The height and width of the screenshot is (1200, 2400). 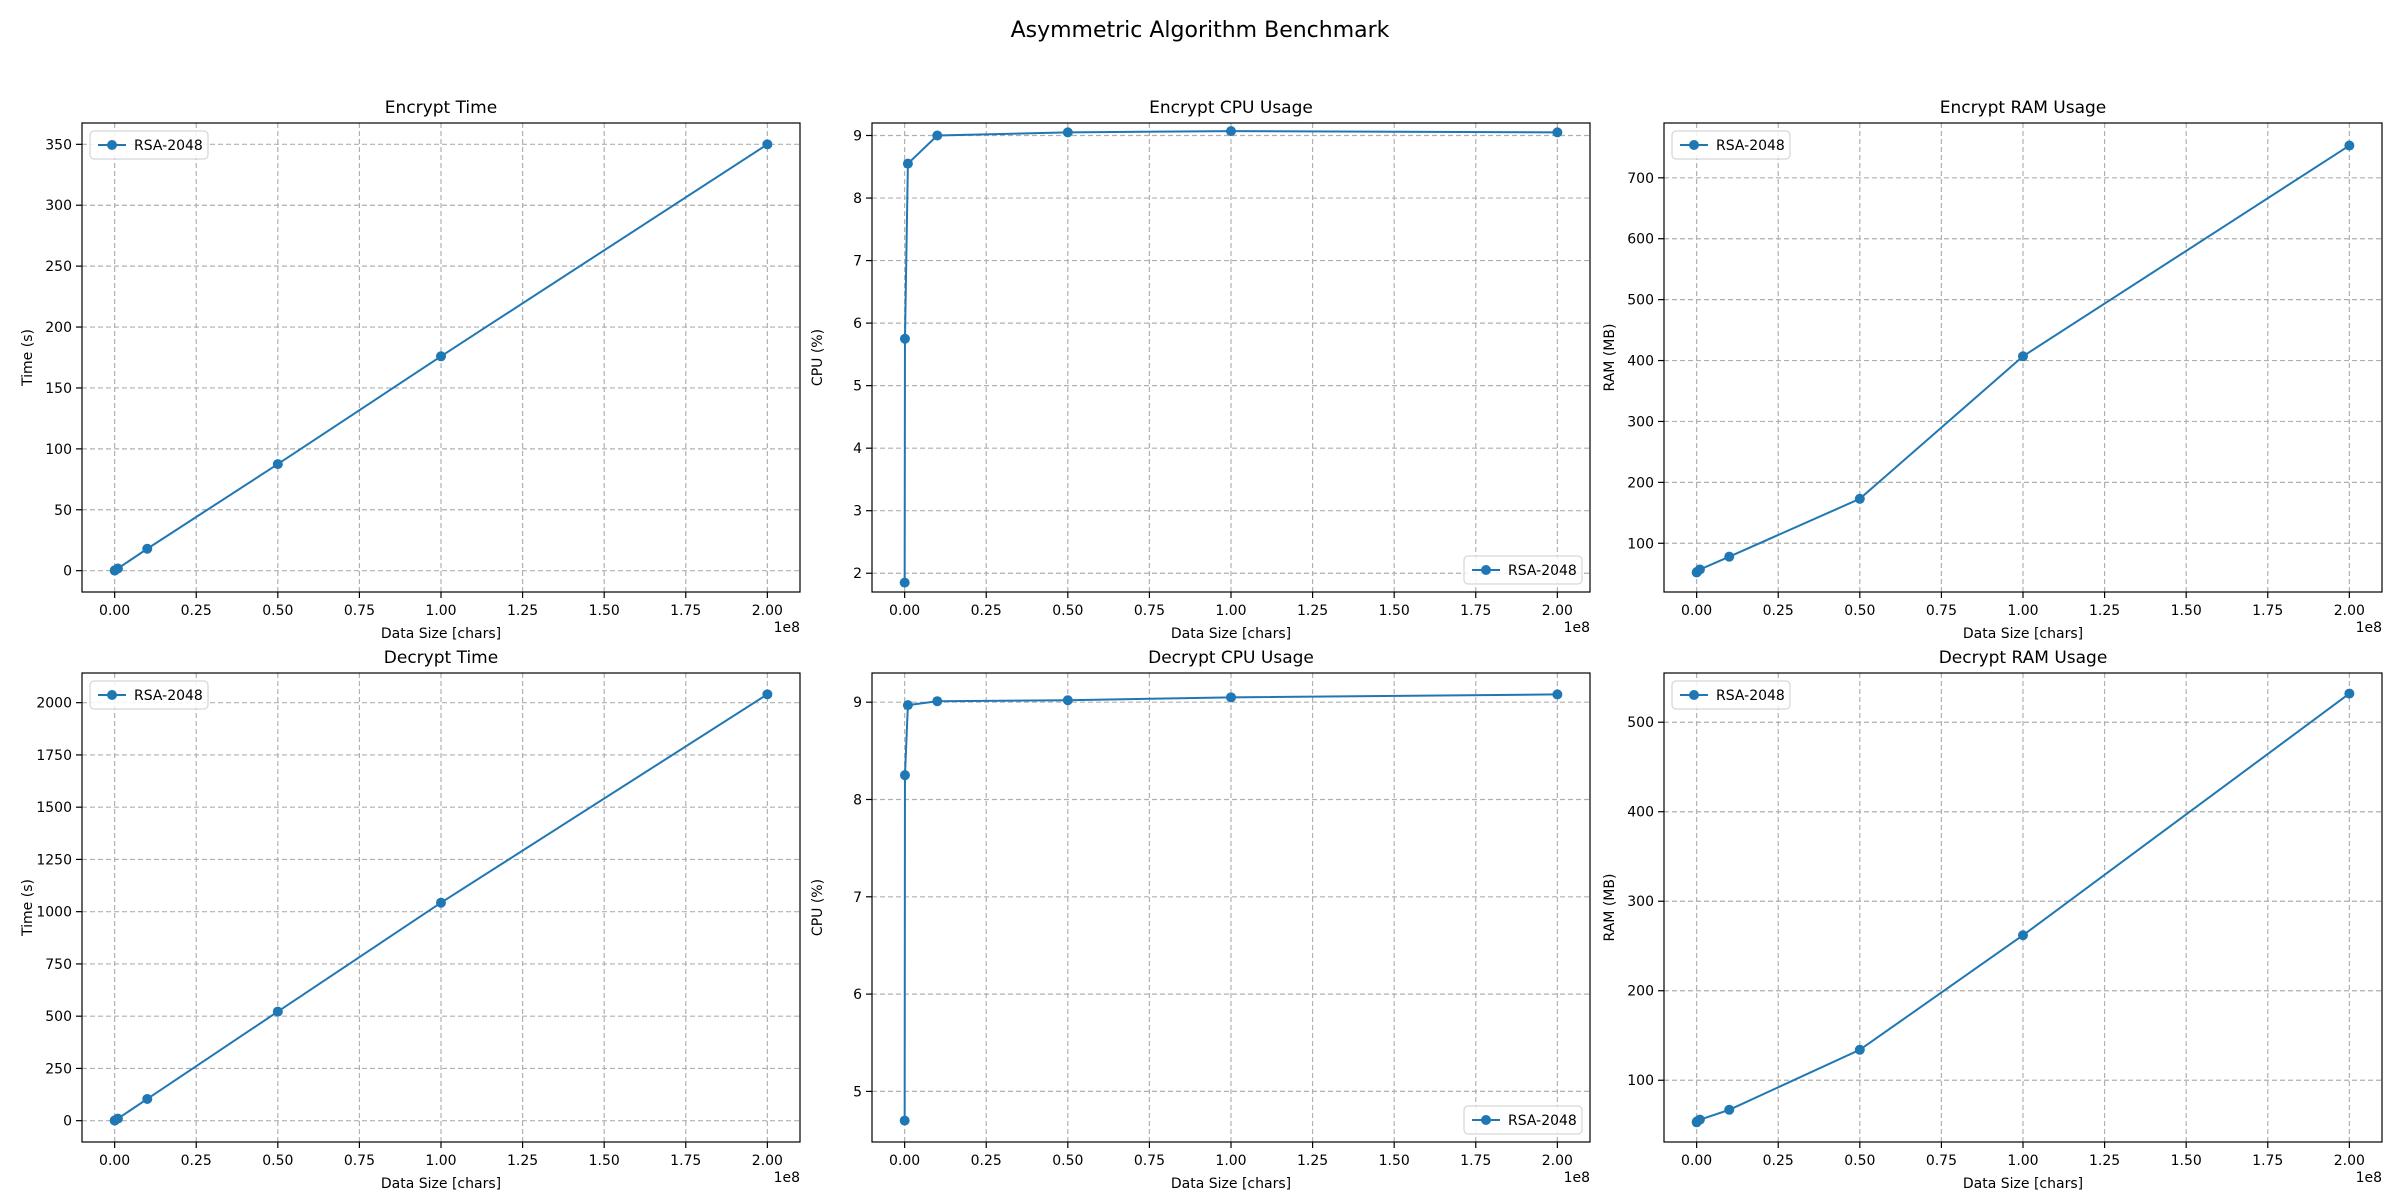 I want to click on subplot-title: Encrypt RAM Usage, so click(x=2023, y=108).